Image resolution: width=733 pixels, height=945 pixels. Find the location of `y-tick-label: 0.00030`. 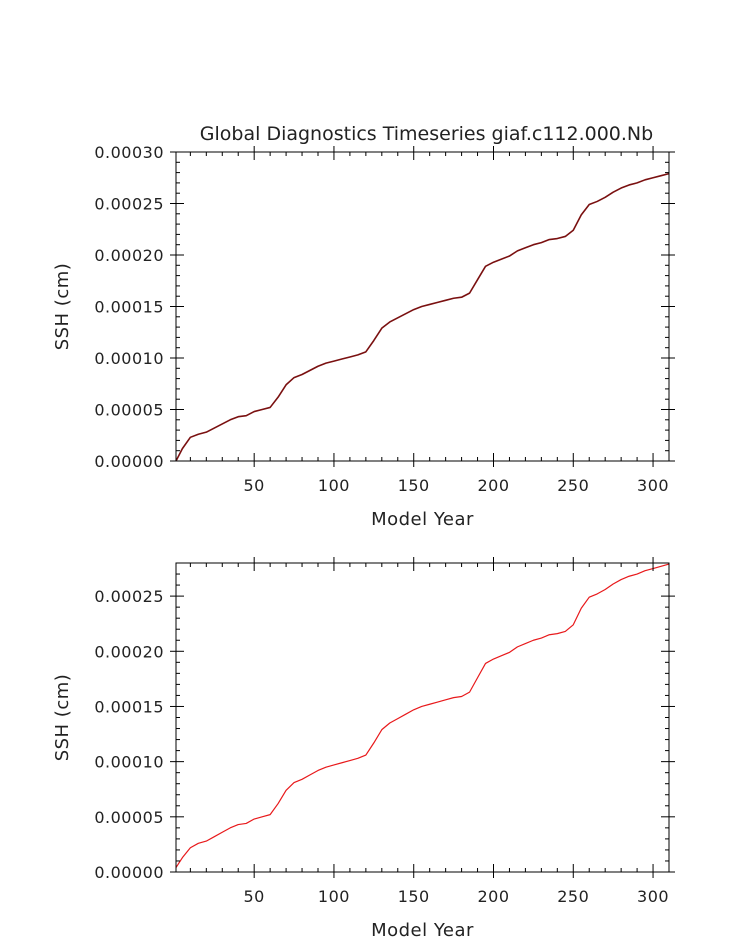

y-tick-label: 0.00030 is located at coordinates (129, 152).